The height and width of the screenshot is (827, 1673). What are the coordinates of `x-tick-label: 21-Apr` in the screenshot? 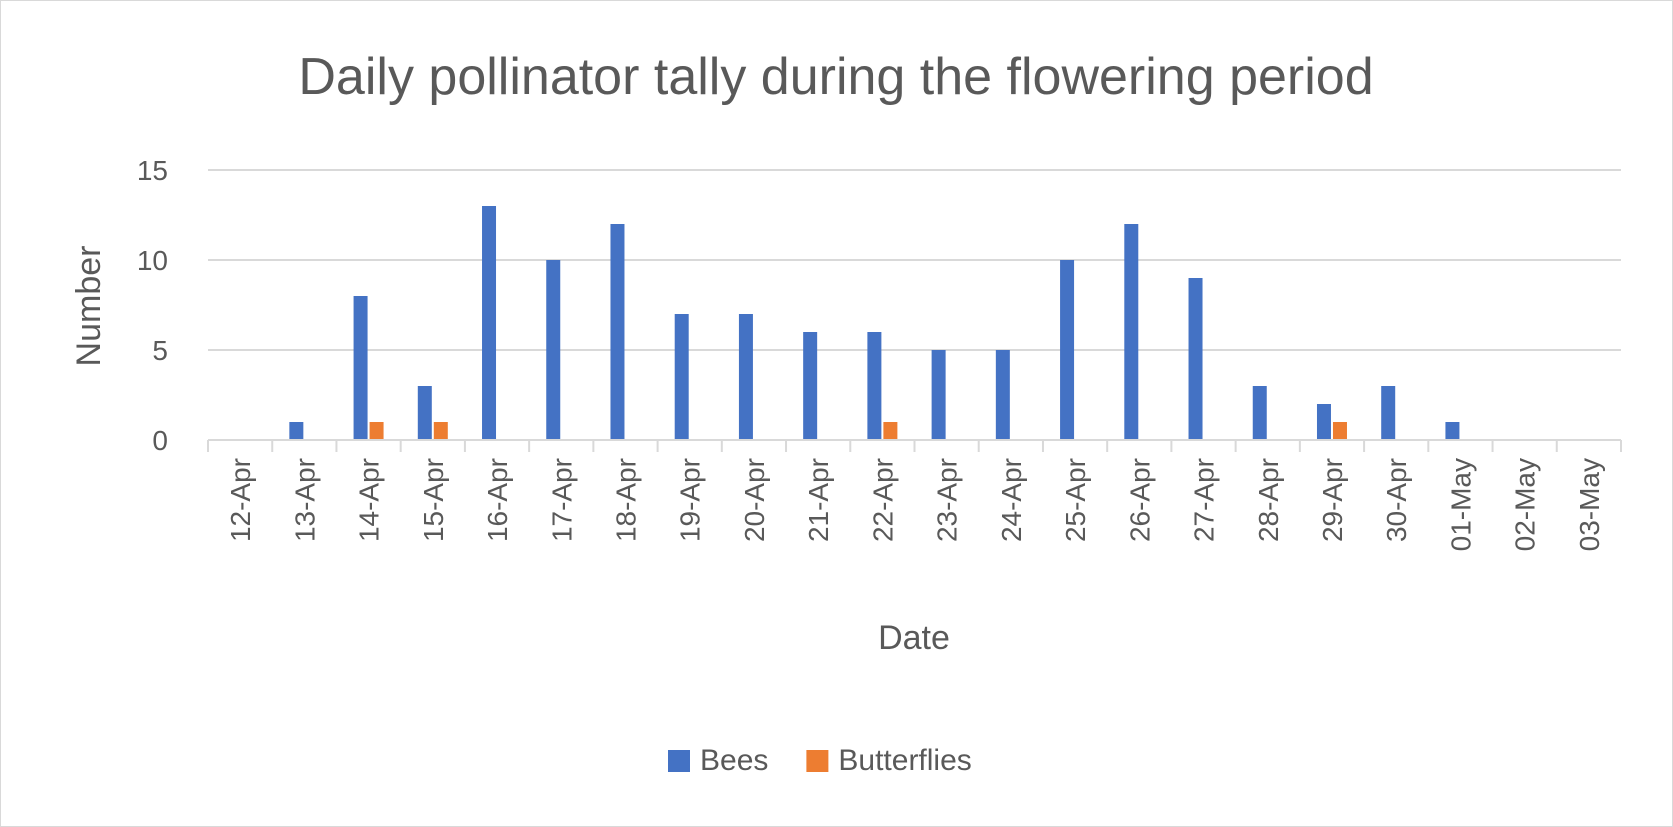 It's located at (818, 500).